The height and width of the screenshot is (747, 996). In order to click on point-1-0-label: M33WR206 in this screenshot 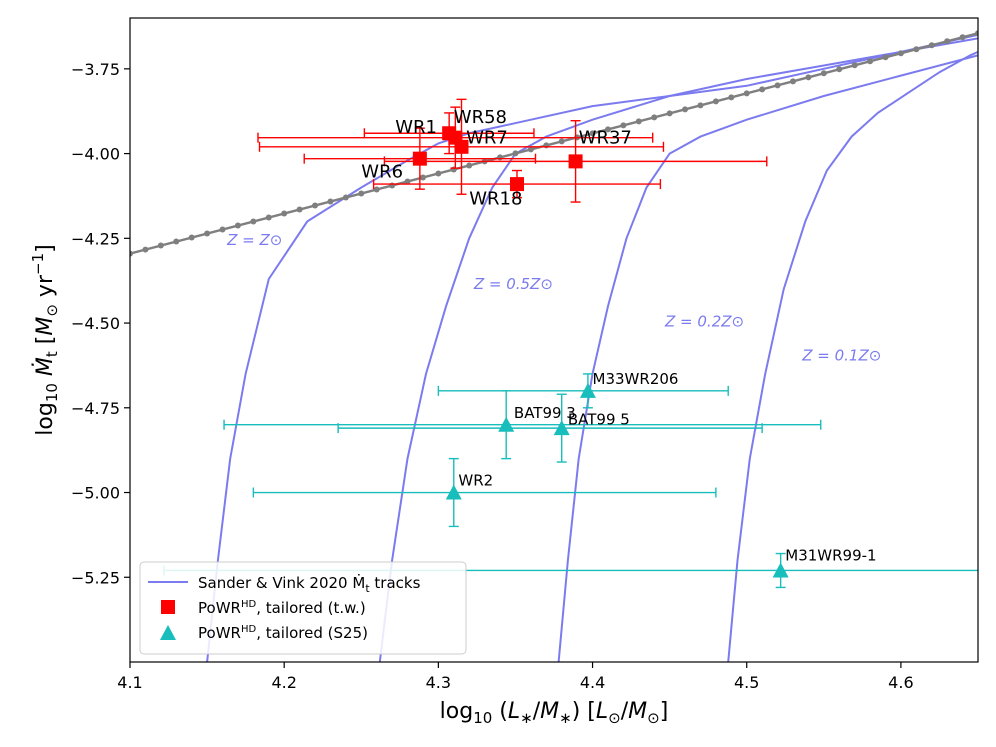, I will do `click(636, 379)`.